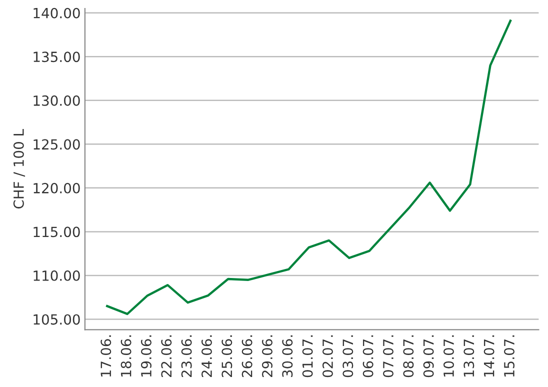  What do you see at coordinates (57, 275) in the screenshot?
I see `y-tick-label: 110.00` at bounding box center [57, 275].